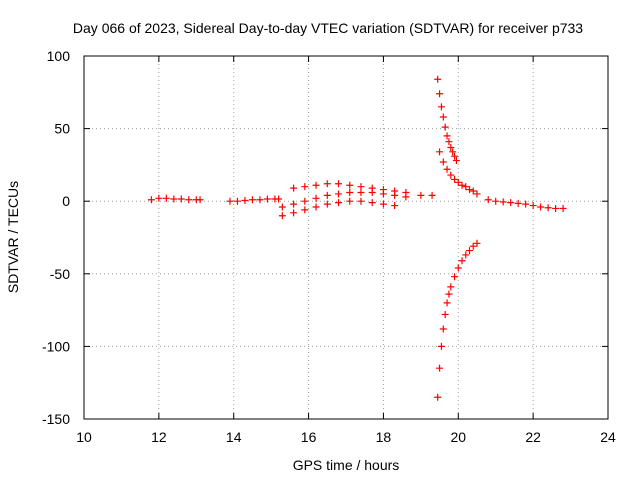 The image size is (640, 480). Describe the element at coordinates (458, 173) in the screenshot. I see `series-segment-h` at that location.